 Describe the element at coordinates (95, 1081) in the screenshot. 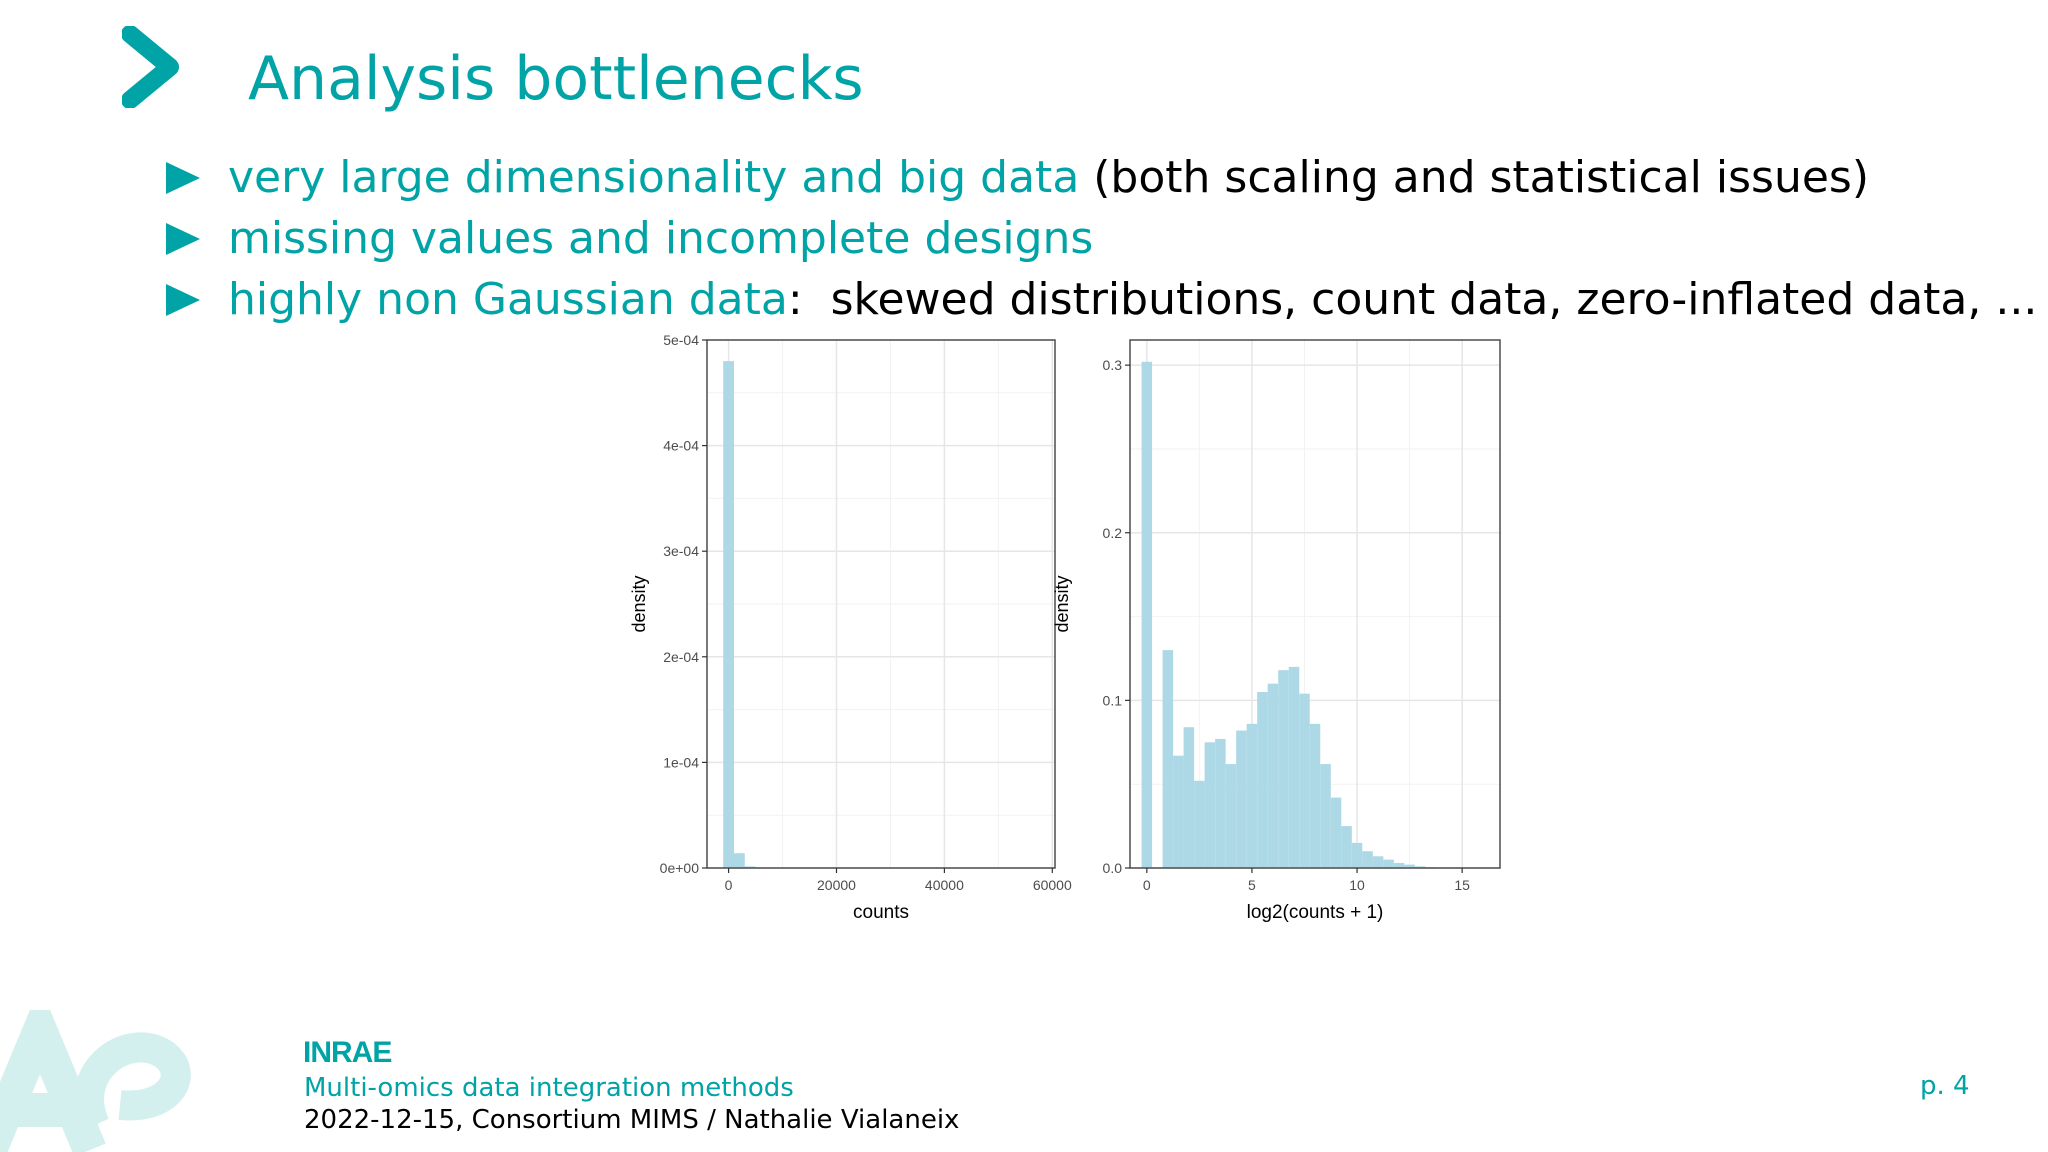

I see `inrae-watermark-logo` at that location.